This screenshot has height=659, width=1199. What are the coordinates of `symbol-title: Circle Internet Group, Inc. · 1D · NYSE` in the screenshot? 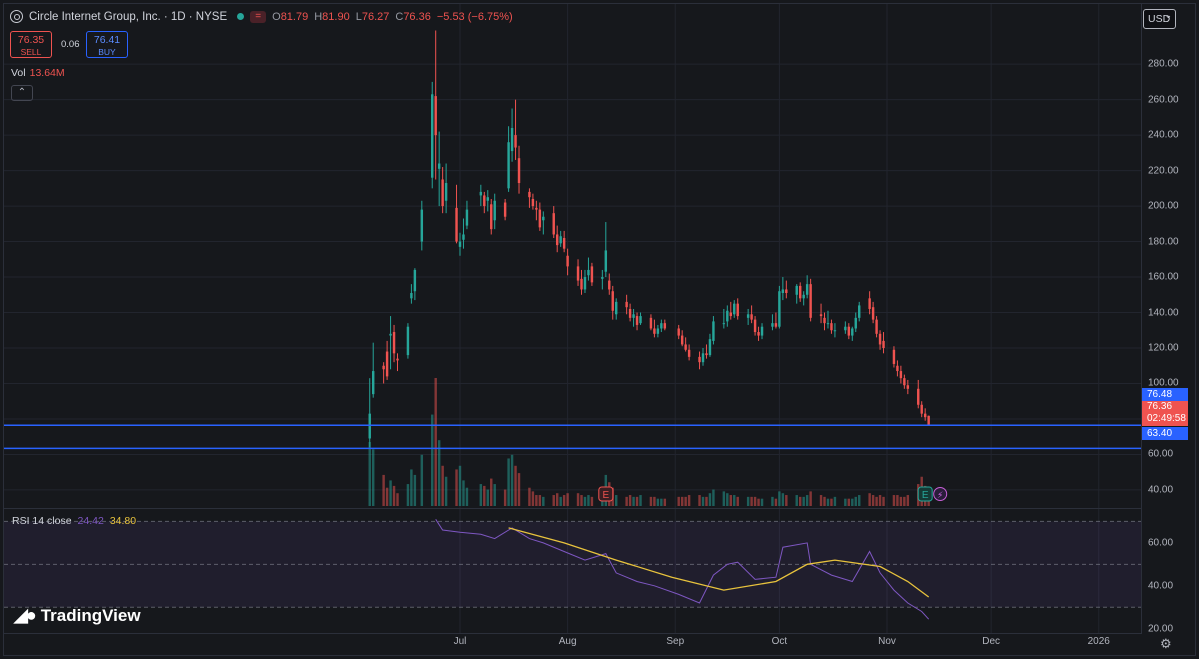 It's located at (128, 16).